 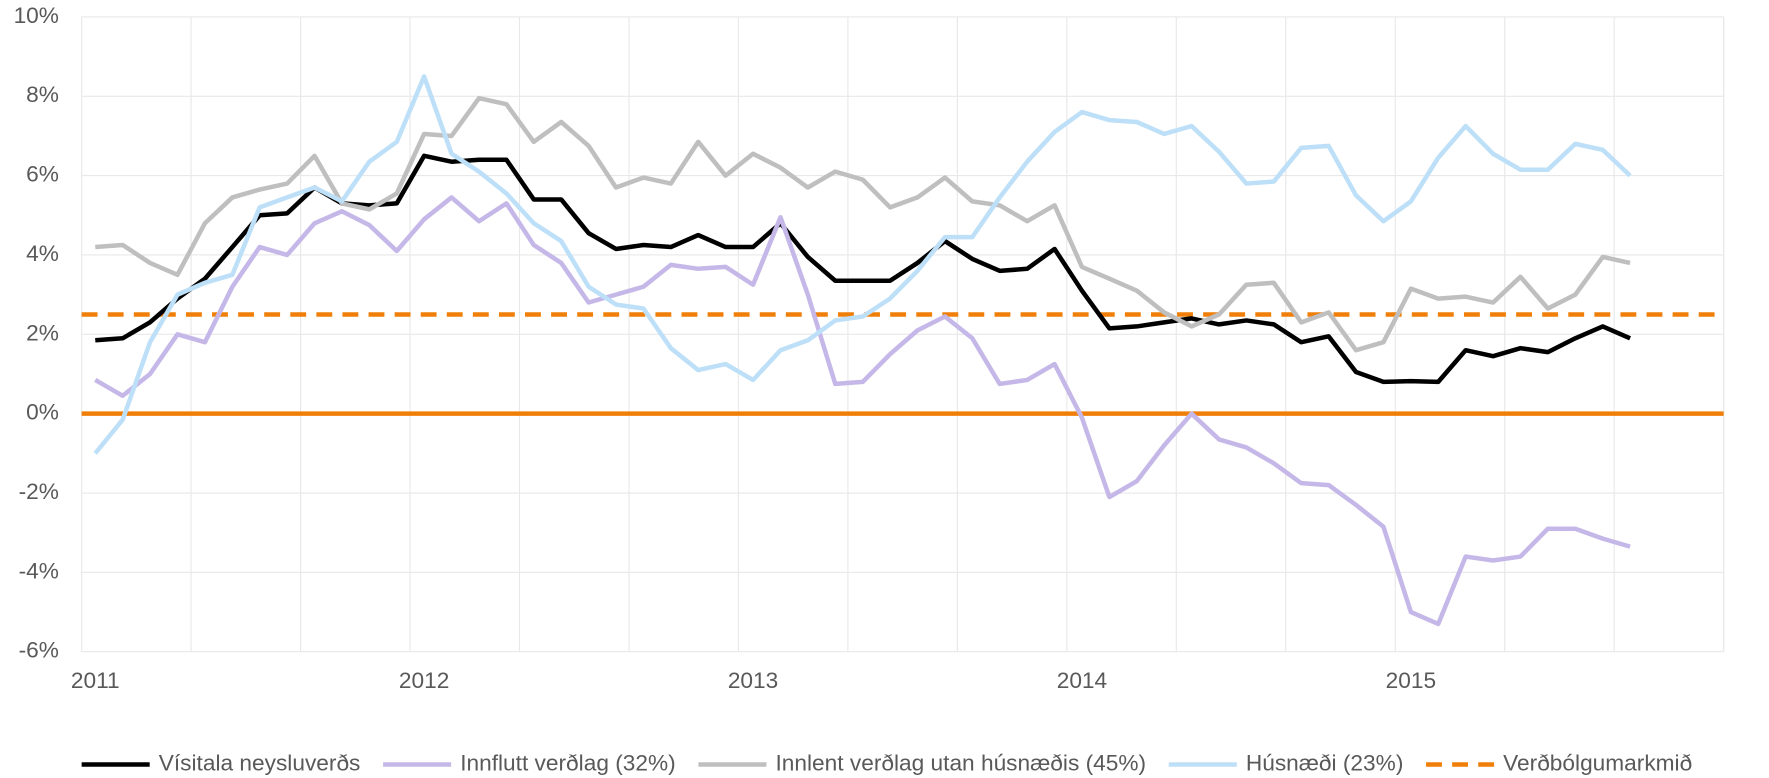 What do you see at coordinates (1325, 762) in the screenshot?
I see `legend-label: Húsnæði (23%)` at bounding box center [1325, 762].